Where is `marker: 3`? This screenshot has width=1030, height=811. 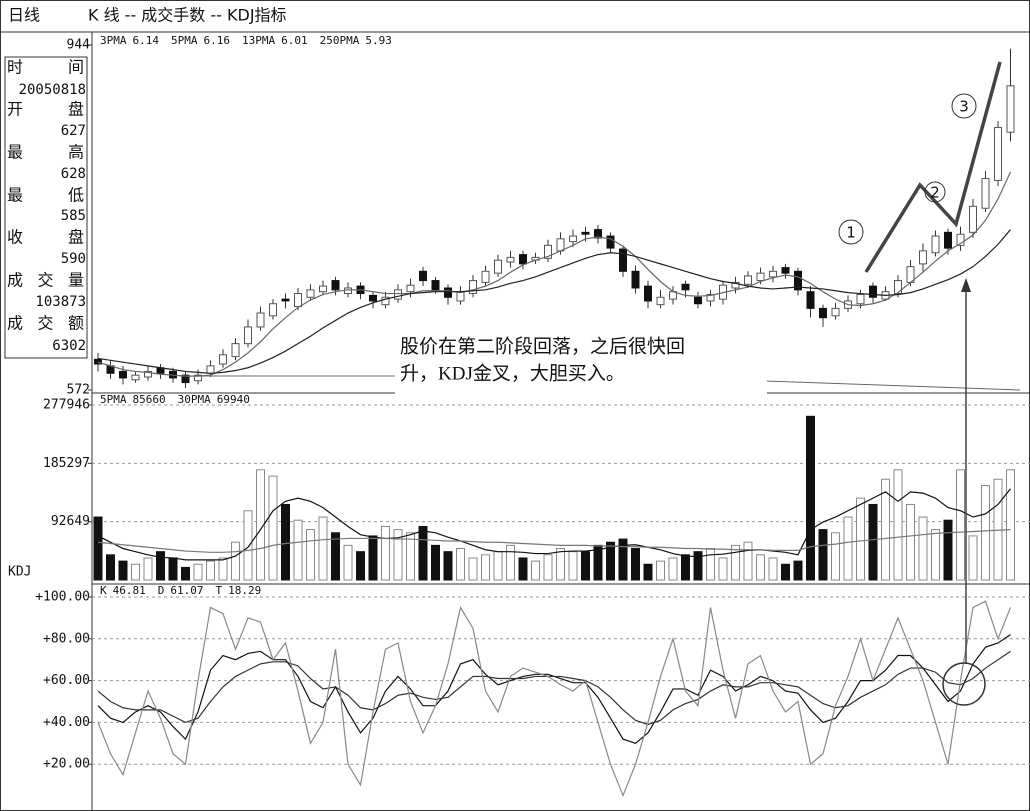 marker: 3 is located at coordinates (964, 107).